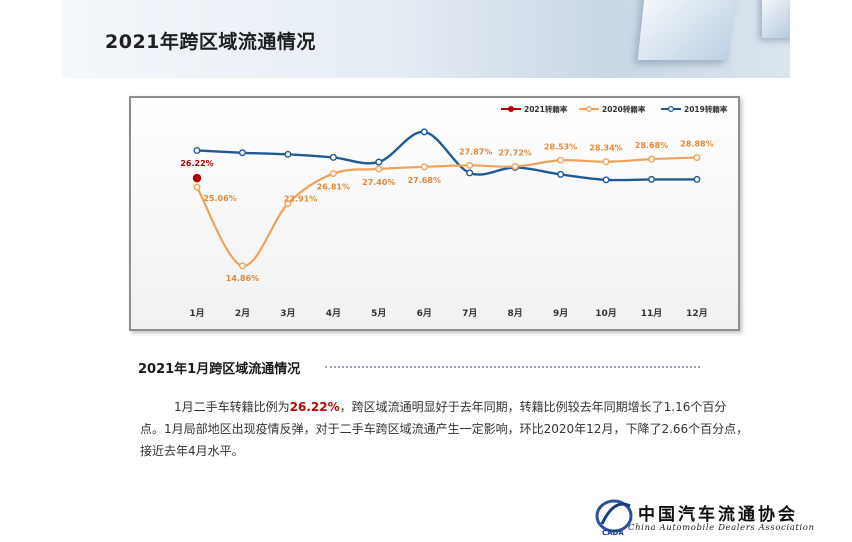 This screenshot has height=542, width=852. What do you see at coordinates (605, 148) in the screenshot?
I see `data-label: 28.34%` at bounding box center [605, 148].